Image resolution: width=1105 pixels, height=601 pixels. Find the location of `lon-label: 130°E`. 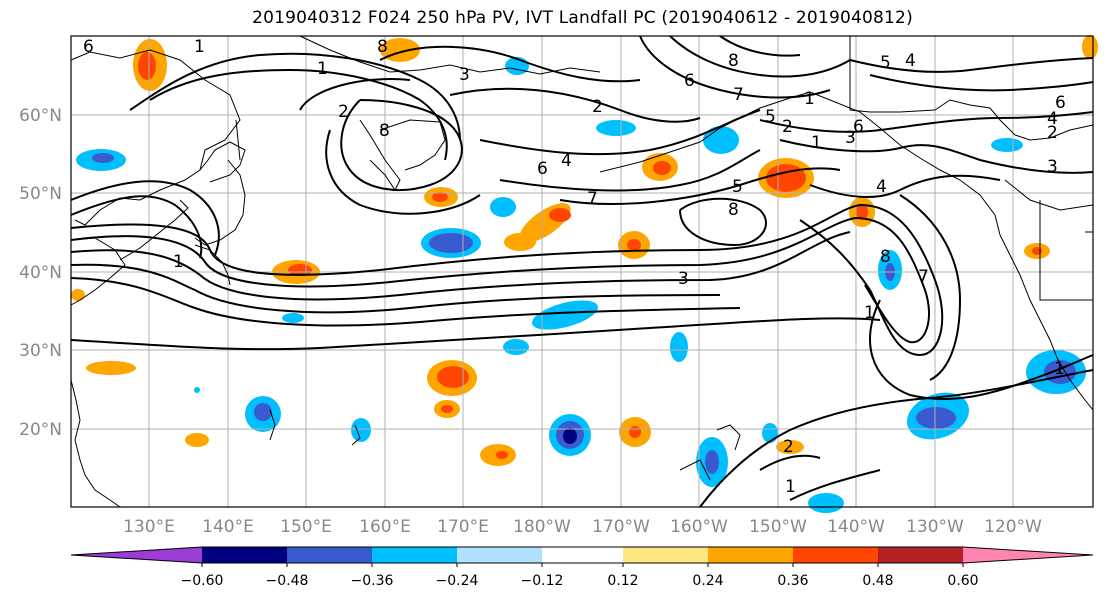

lon-label: 130°E is located at coordinates (149, 527).